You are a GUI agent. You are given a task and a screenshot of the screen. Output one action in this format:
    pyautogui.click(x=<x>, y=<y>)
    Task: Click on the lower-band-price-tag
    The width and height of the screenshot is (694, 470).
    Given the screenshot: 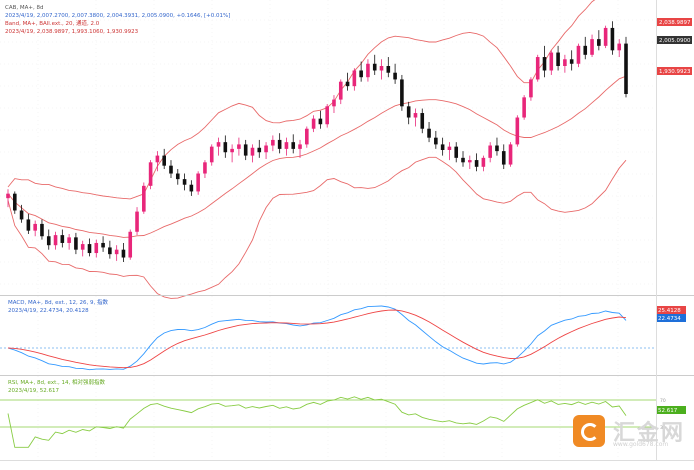 What is the action you would take?
    pyautogui.click(x=674, y=71)
    